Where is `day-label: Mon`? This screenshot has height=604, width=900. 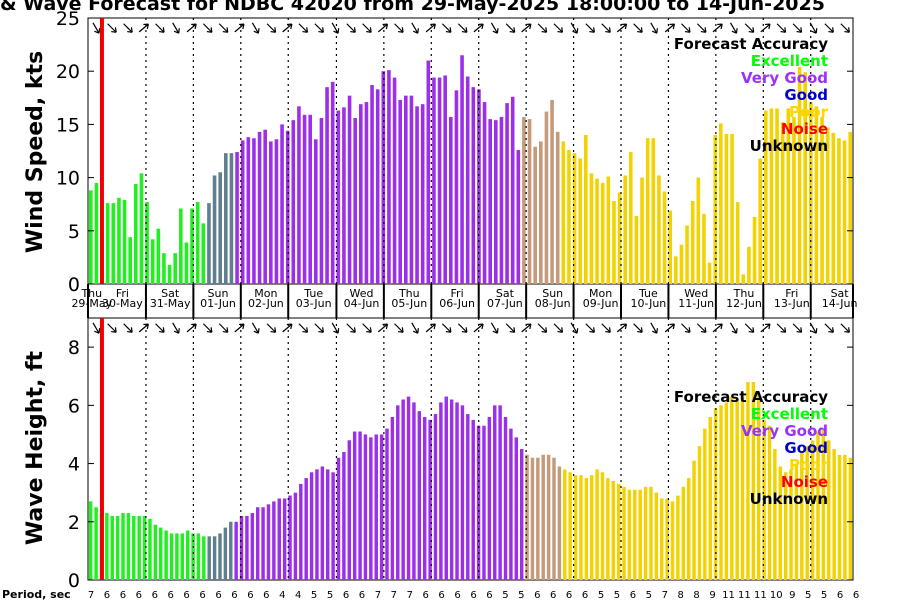 day-label: Mon is located at coordinates (600, 293).